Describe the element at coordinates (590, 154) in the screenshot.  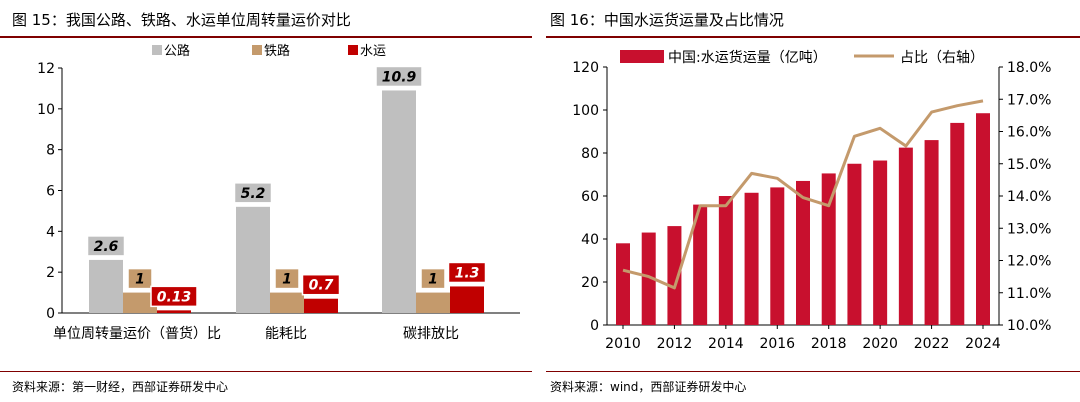
I see `y-tick-left-label: 80` at that location.